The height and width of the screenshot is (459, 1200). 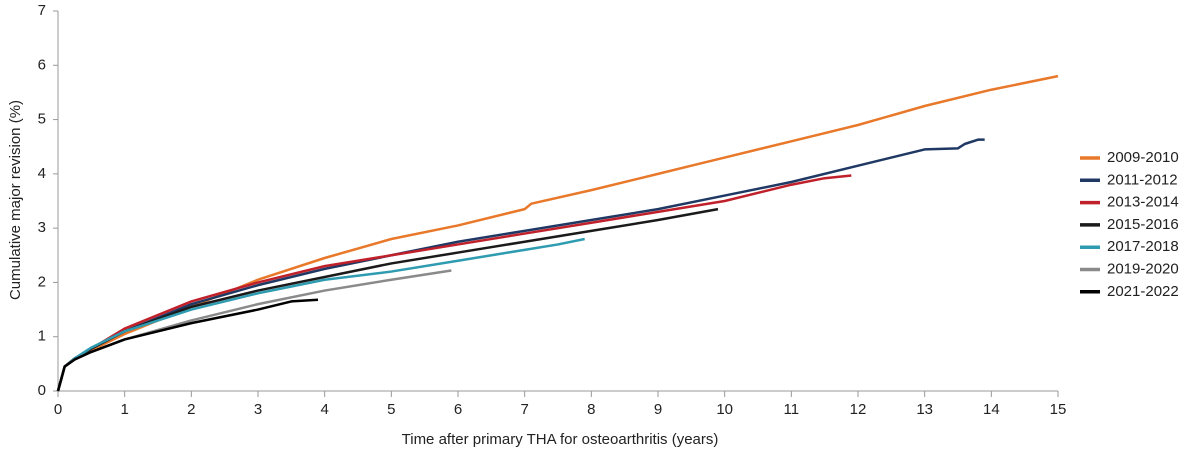 I want to click on y-axis-label: Cumulative major revision (%), so click(x=15, y=200).